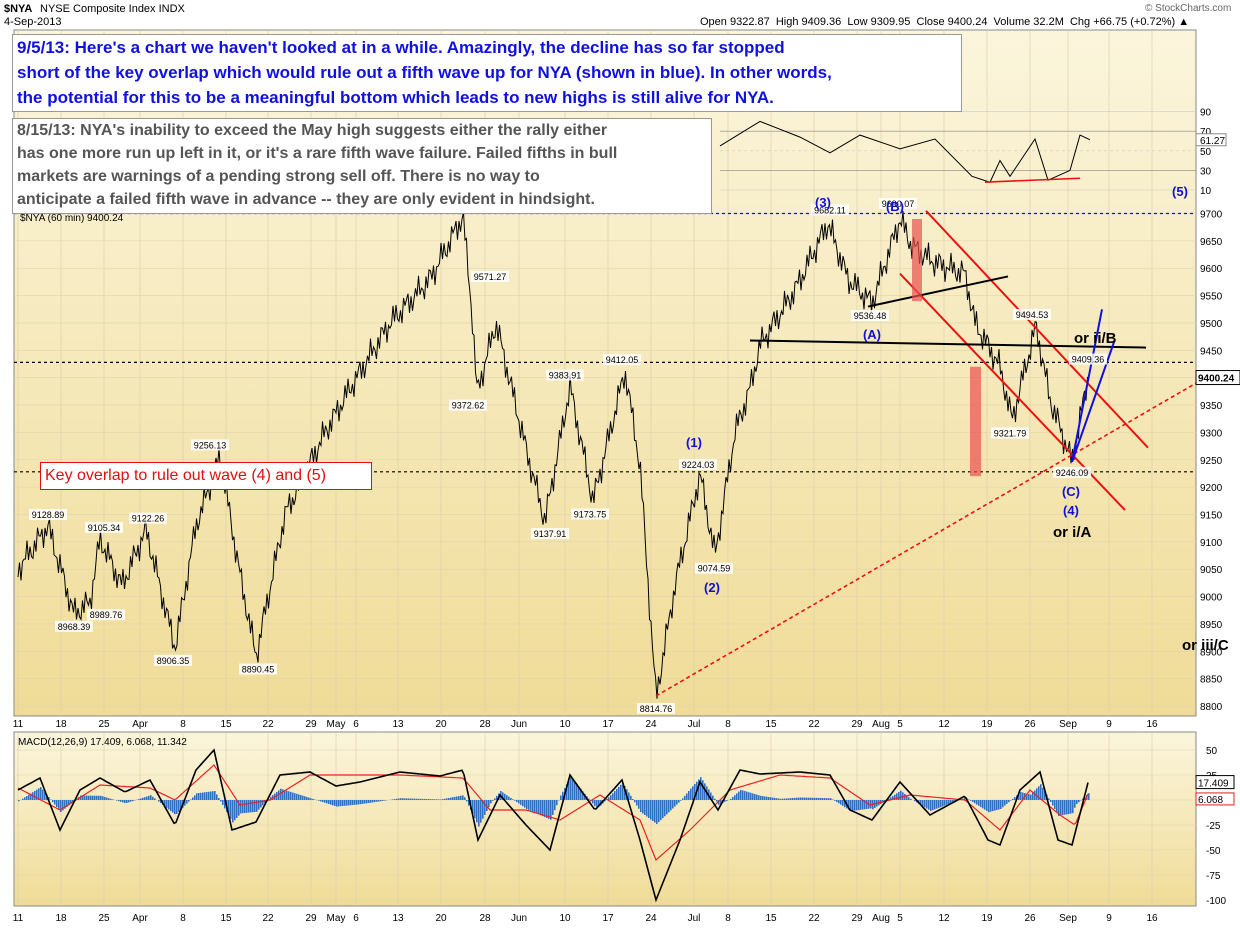 The image size is (1240, 928). I want to click on rsi-line, so click(905, 151).